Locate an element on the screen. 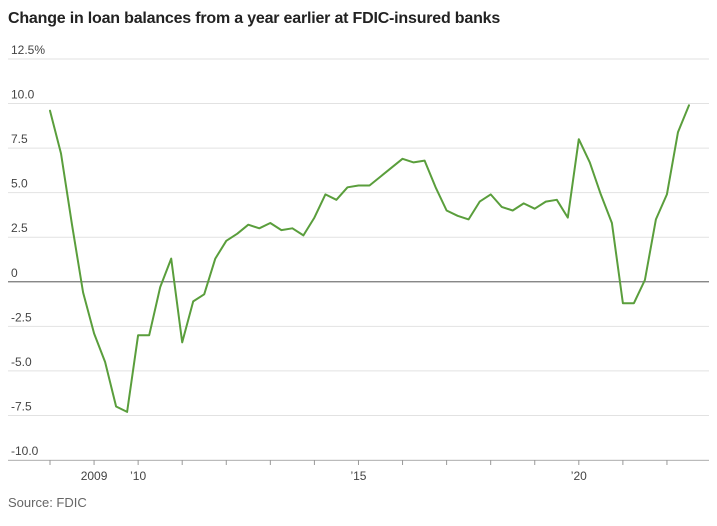  y-tick-label: -10.0 is located at coordinates (25, 451).